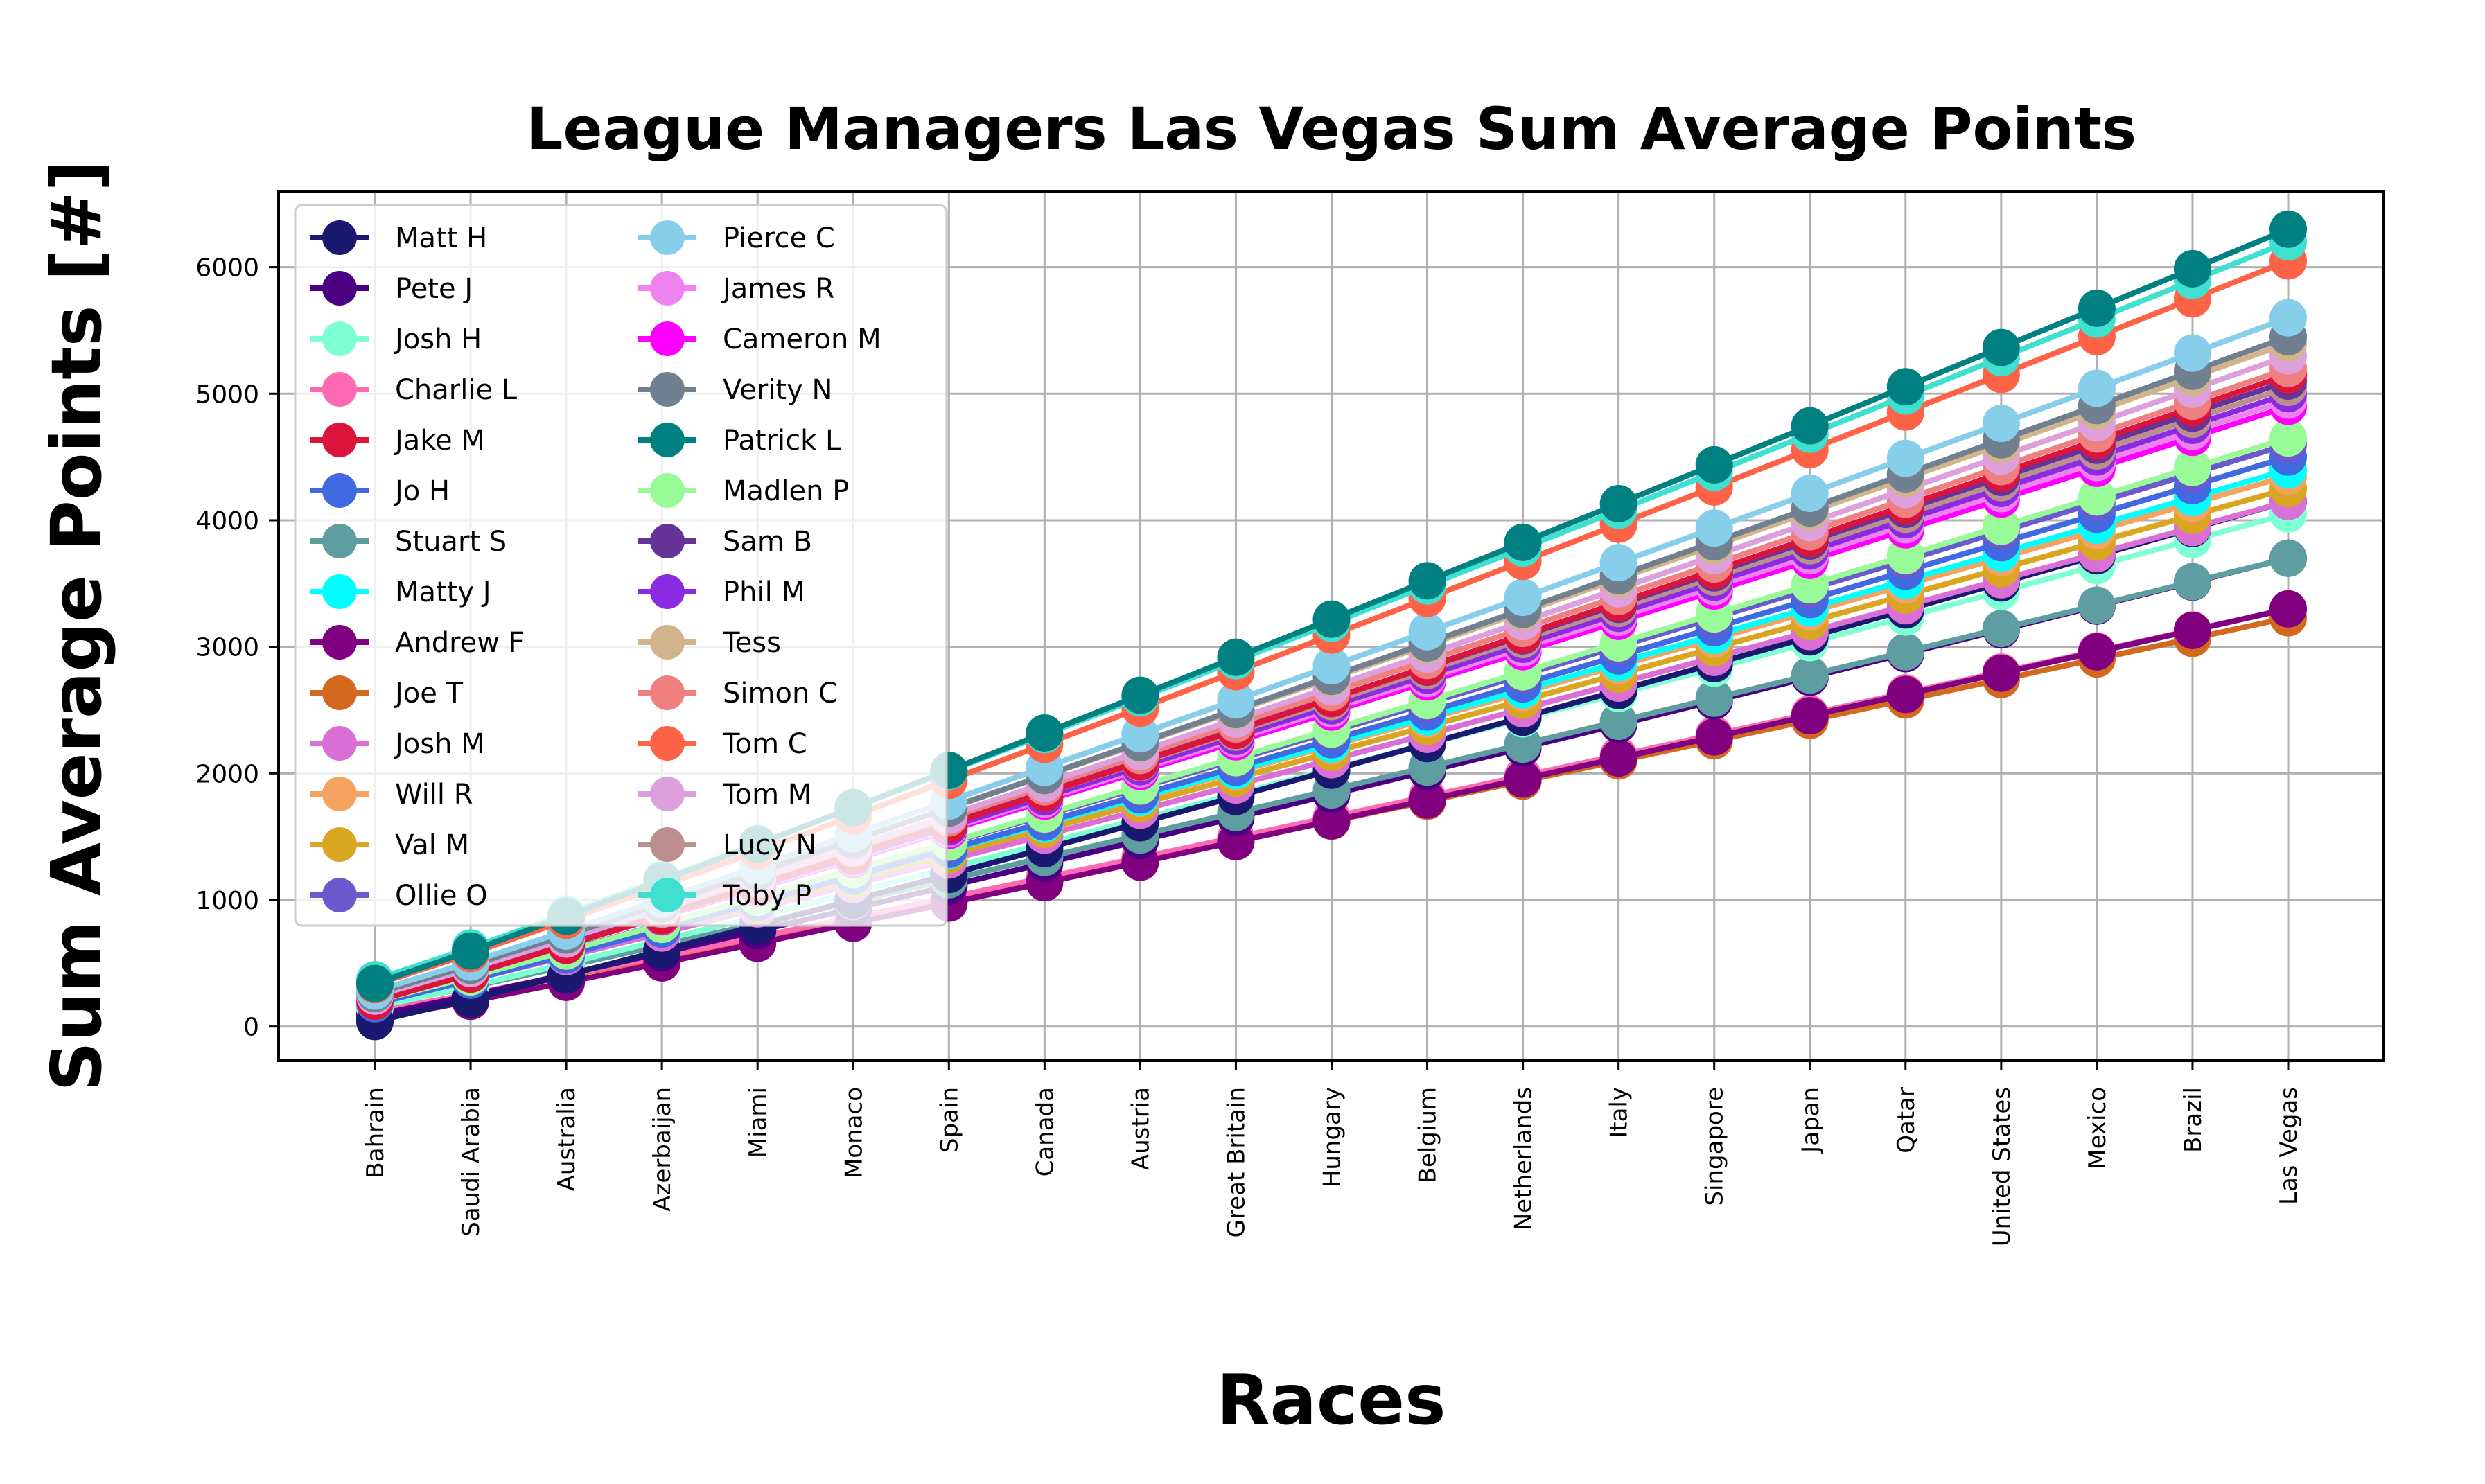 The image size is (2485, 1484). Describe the element at coordinates (441, 238) in the screenshot. I see `legend-label: Matt H` at that location.